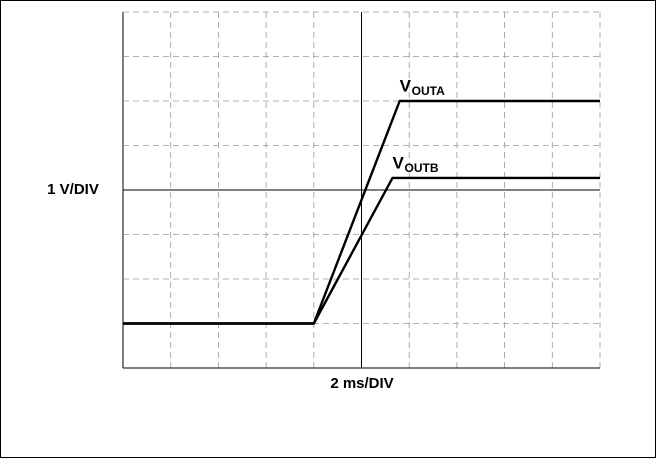 The width and height of the screenshot is (656, 460). What do you see at coordinates (73, 189) in the screenshot?
I see `y-axis-label: 1 V/DIV` at bounding box center [73, 189].